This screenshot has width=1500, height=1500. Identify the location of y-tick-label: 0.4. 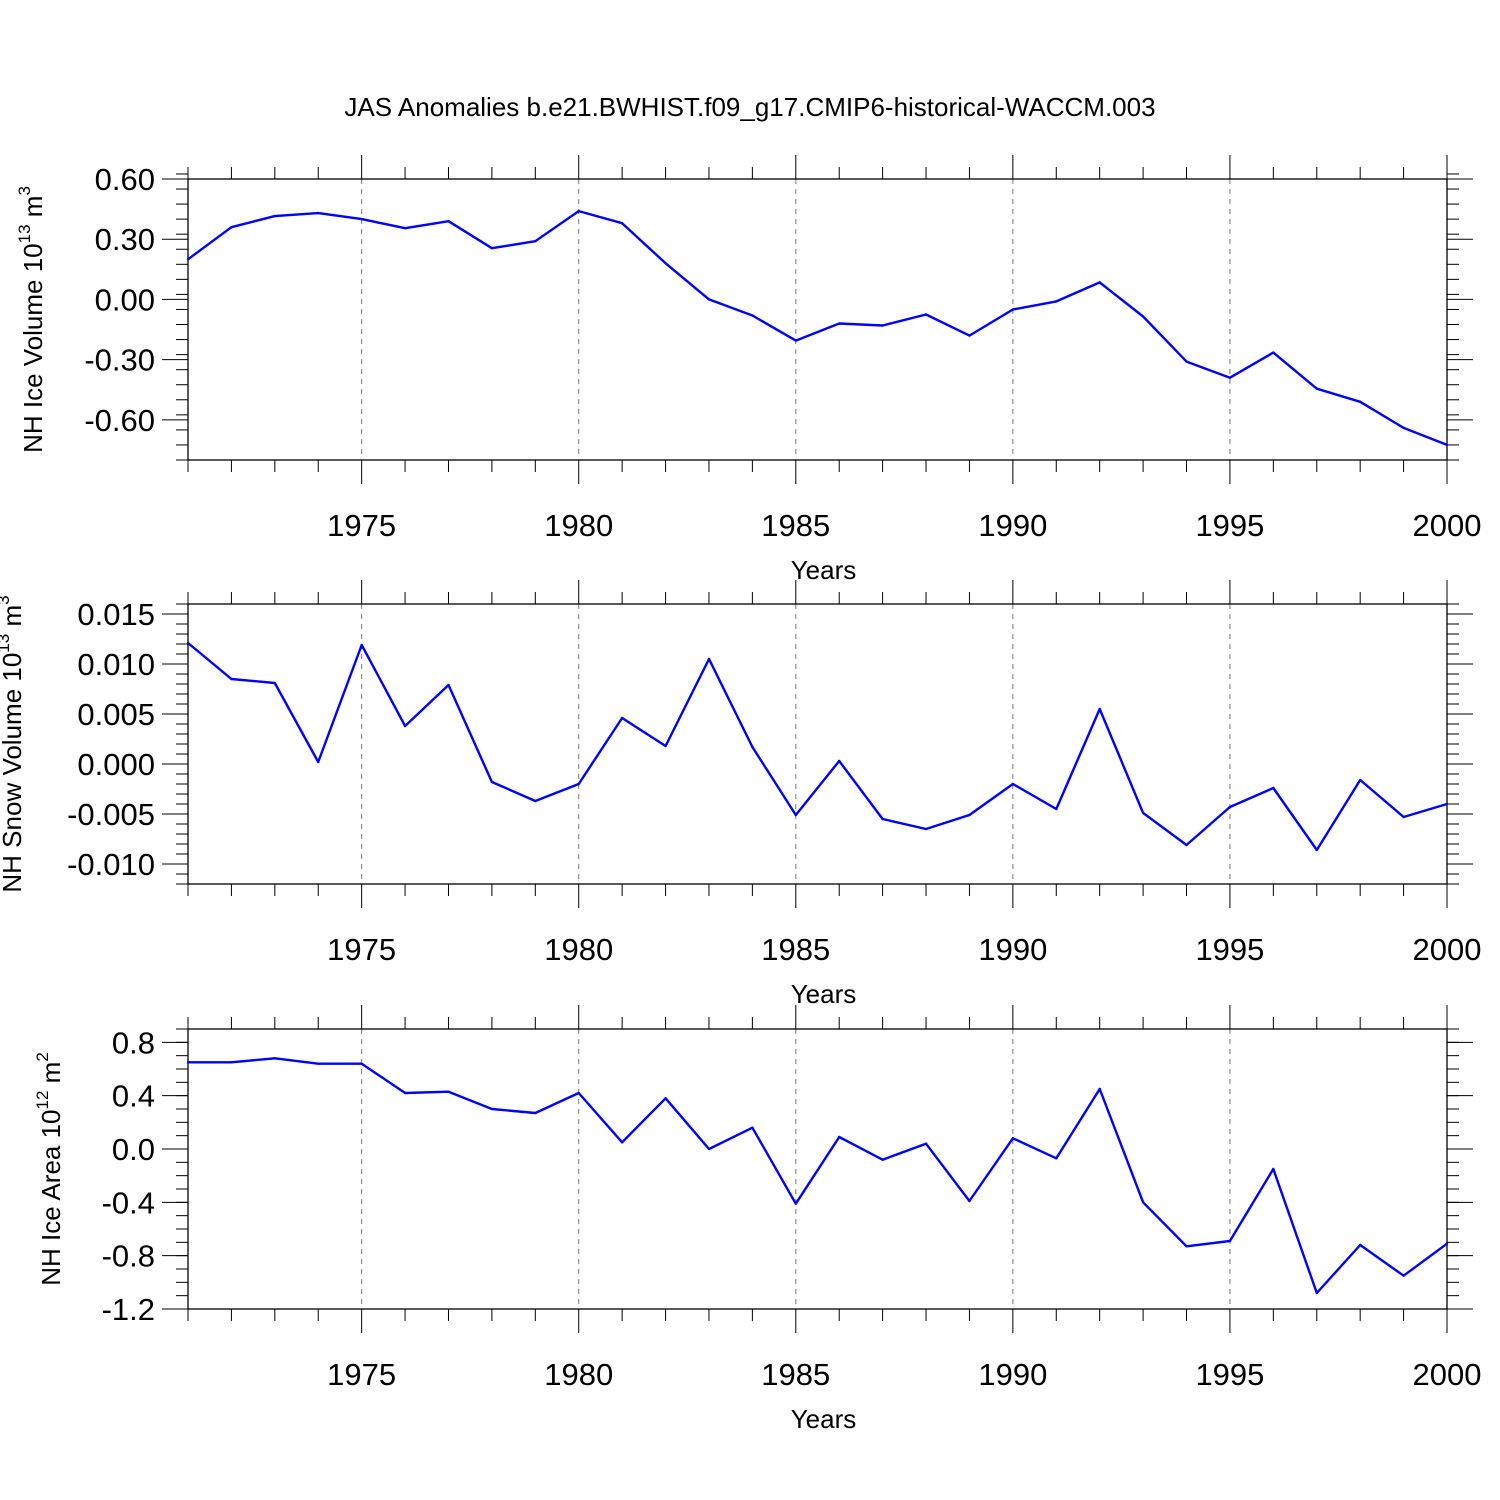
(133, 1096).